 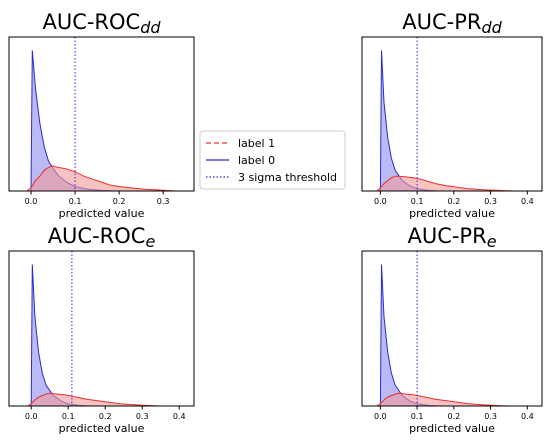 I want to click on panel-title: AUC-PRe, so click(x=451, y=237).